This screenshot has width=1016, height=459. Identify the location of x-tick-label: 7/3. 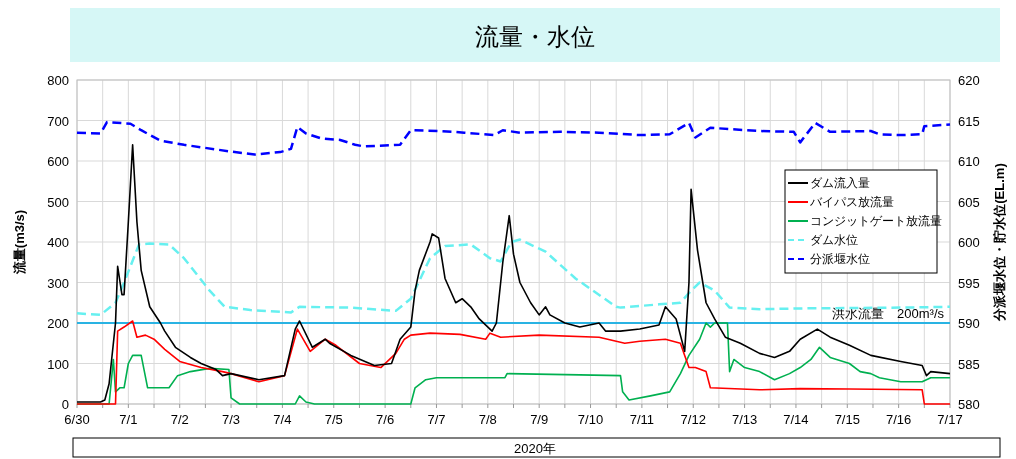
(231, 419).